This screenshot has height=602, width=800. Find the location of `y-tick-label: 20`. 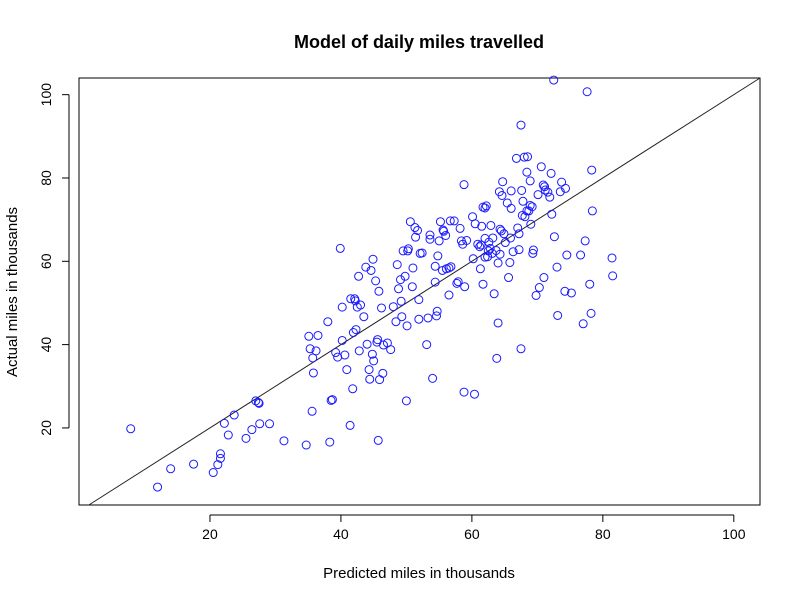

y-tick-label: 20 is located at coordinates (46, 428).